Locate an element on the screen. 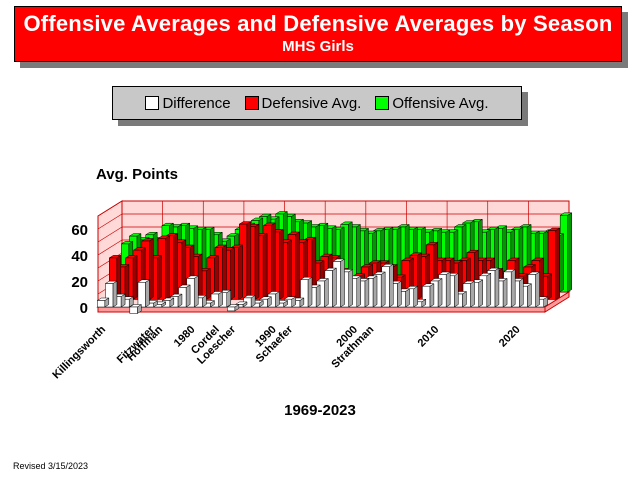  bar-defensive-2022-side is located at coordinates (549, 286).